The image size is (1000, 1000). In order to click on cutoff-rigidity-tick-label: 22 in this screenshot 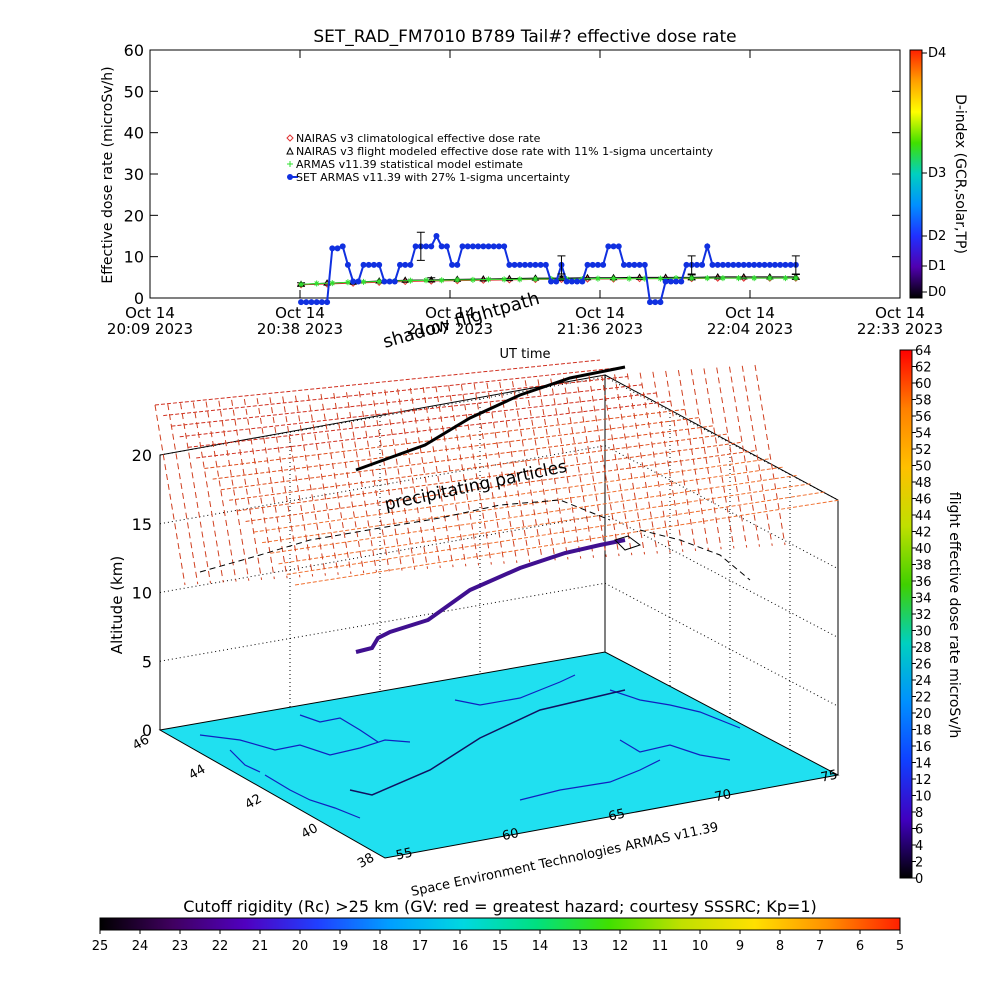, I will do `click(220, 946)`.